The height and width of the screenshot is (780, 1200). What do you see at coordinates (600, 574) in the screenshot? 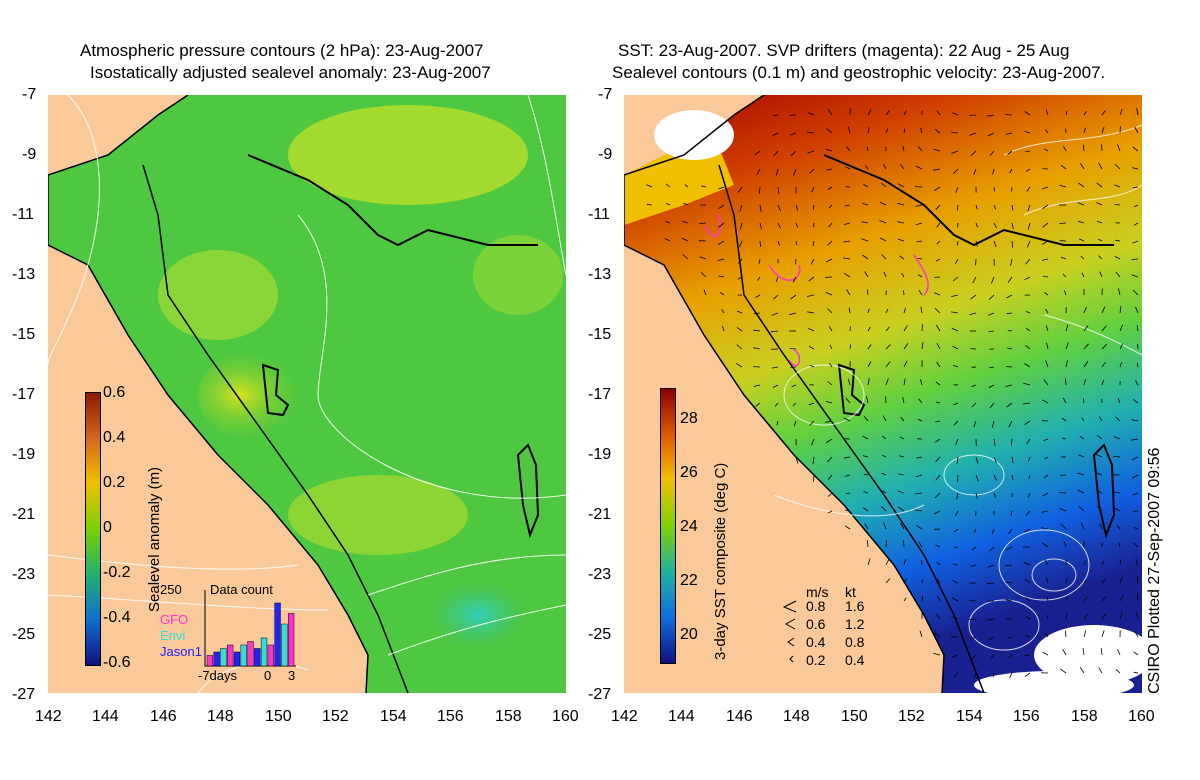
I see `lat-tick: -23` at bounding box center [600, 574].